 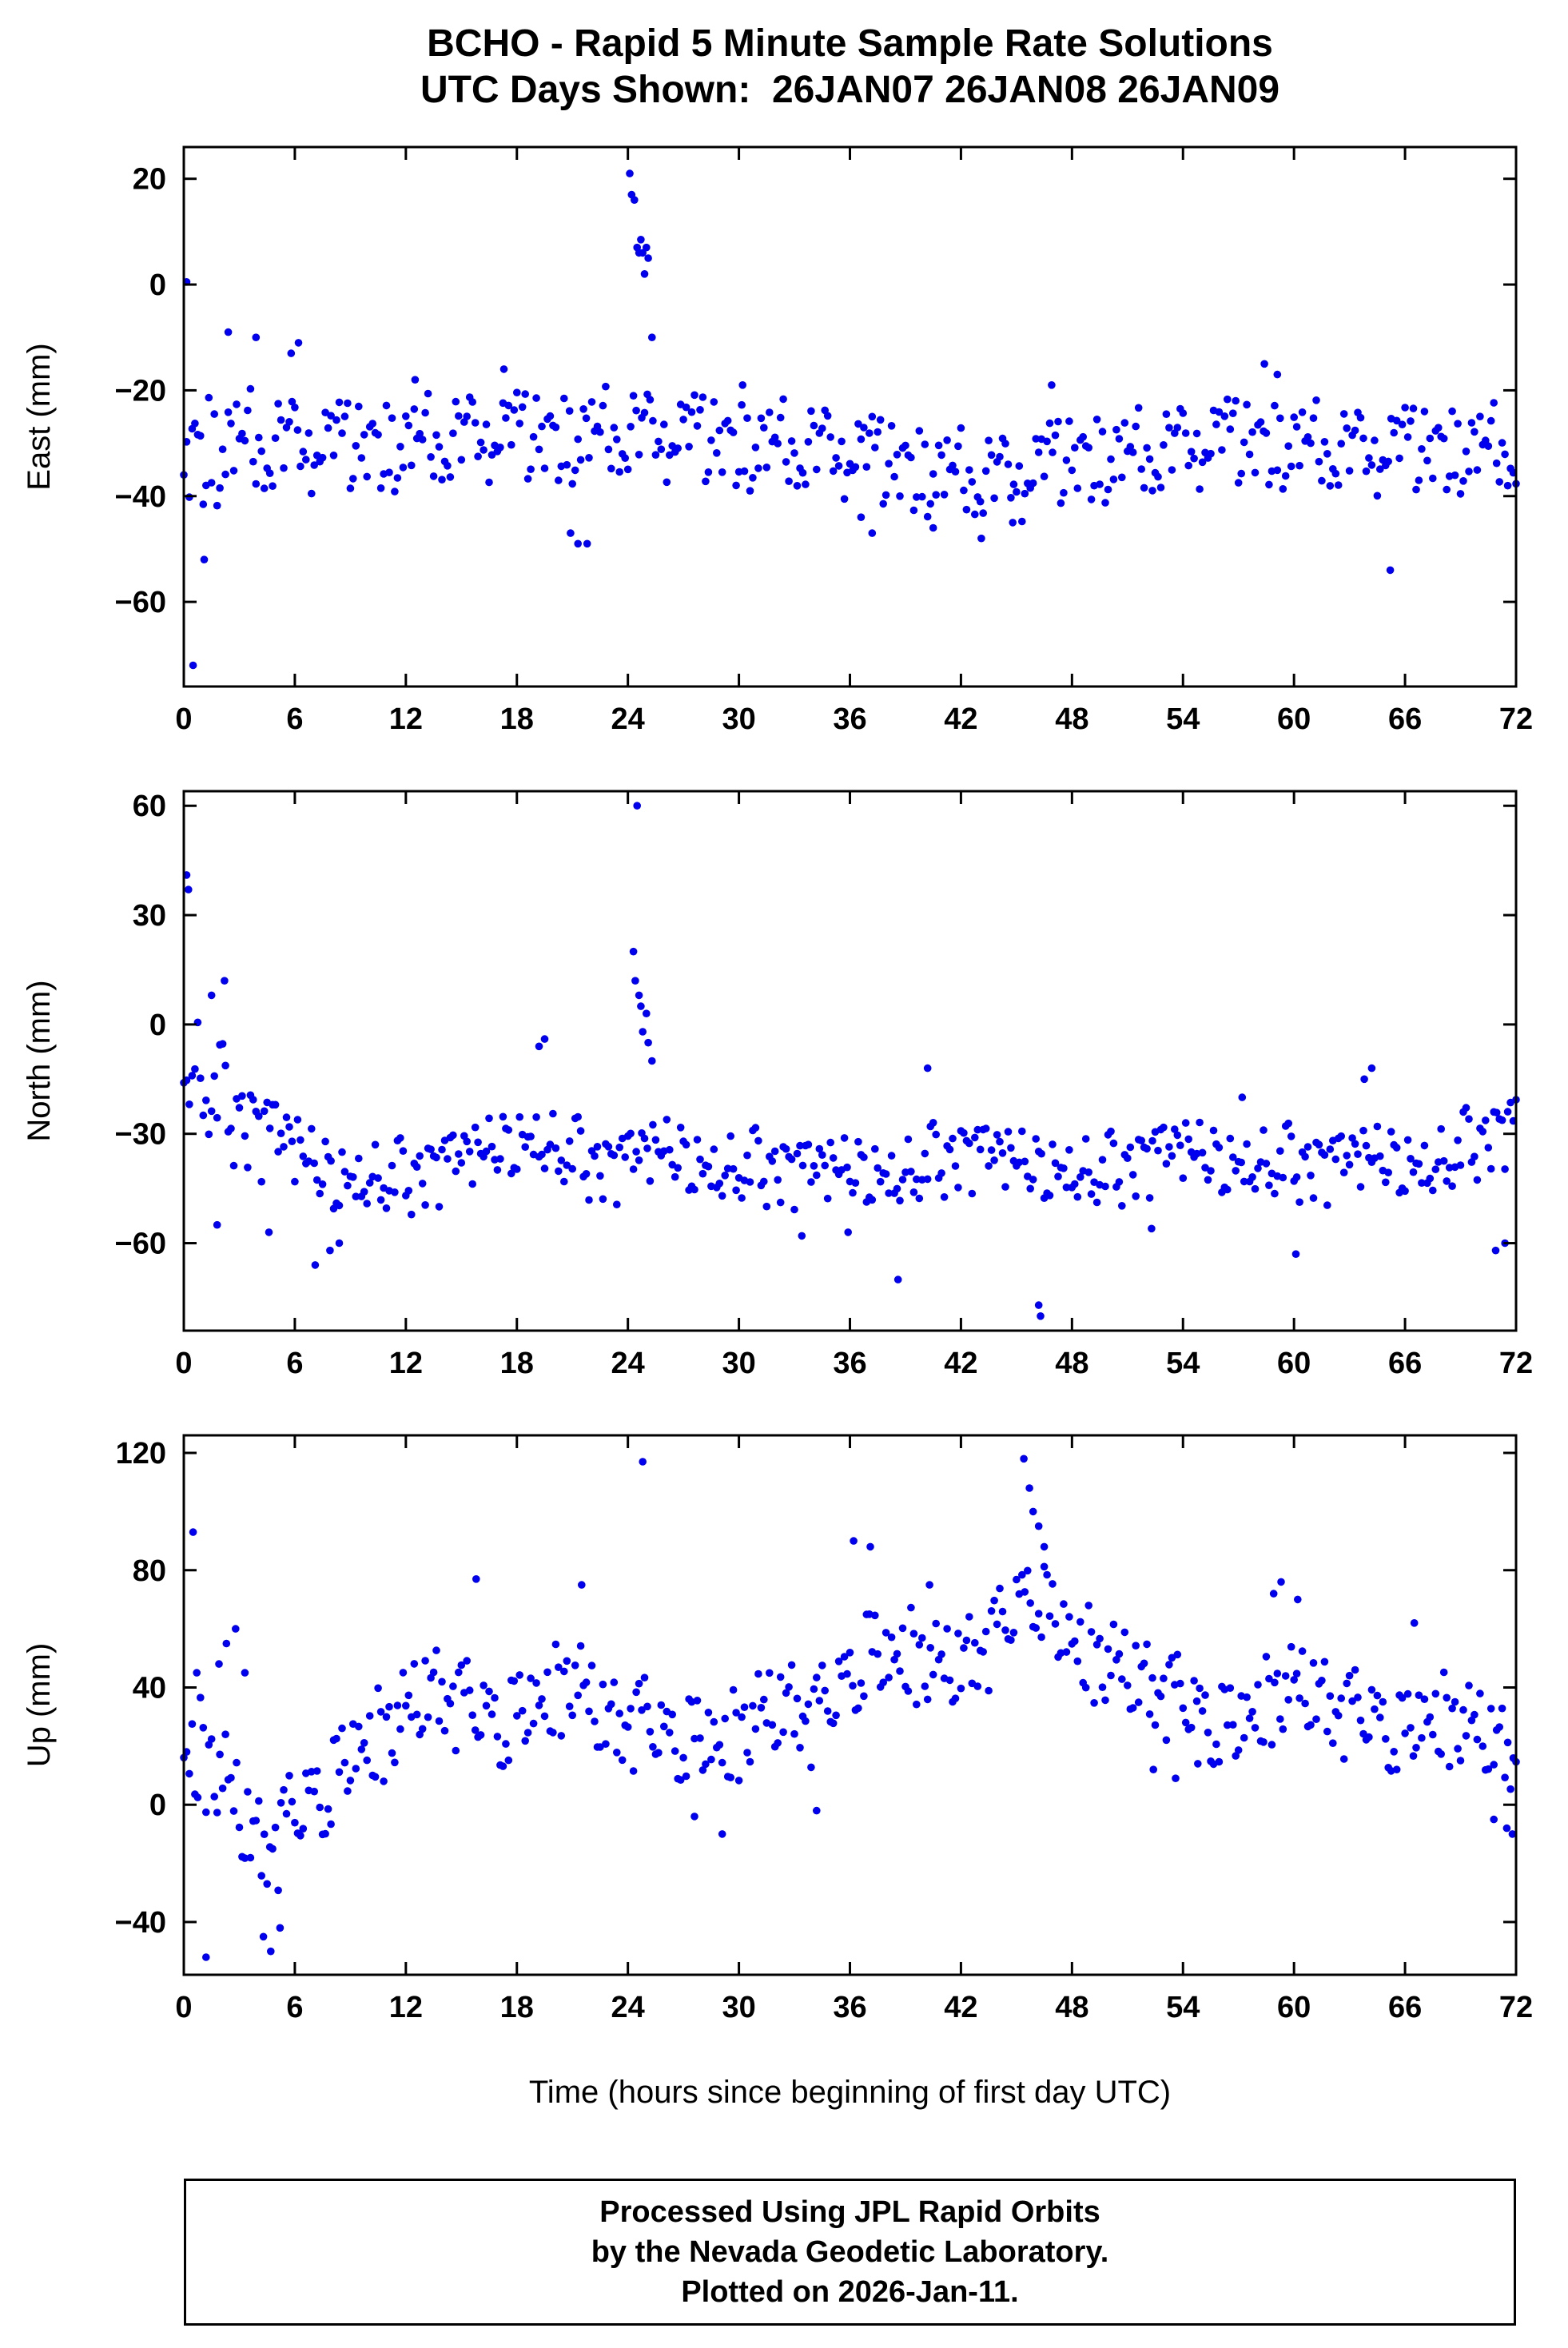 What do you see at coordinates (141, 1453) in the screenshot?
I see `svg-text: 120` at bounding box center [141, 1453].